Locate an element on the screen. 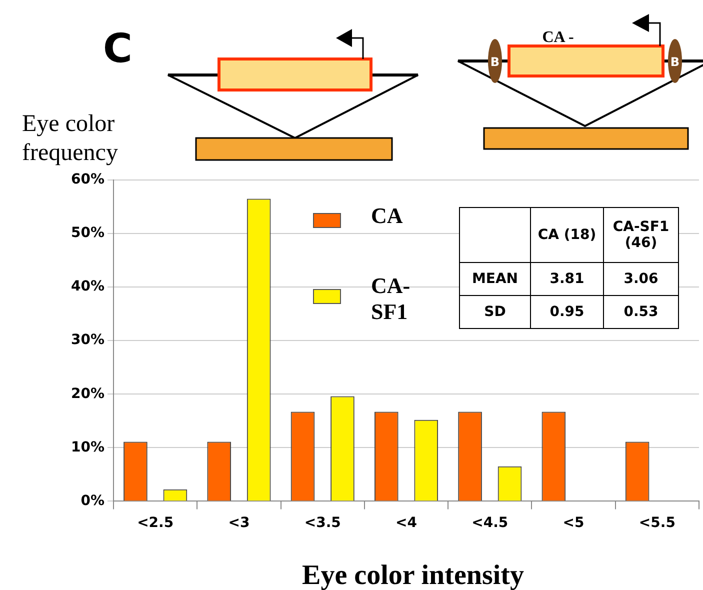  y-tick-label: 20% is located at coordinates (87, 394).